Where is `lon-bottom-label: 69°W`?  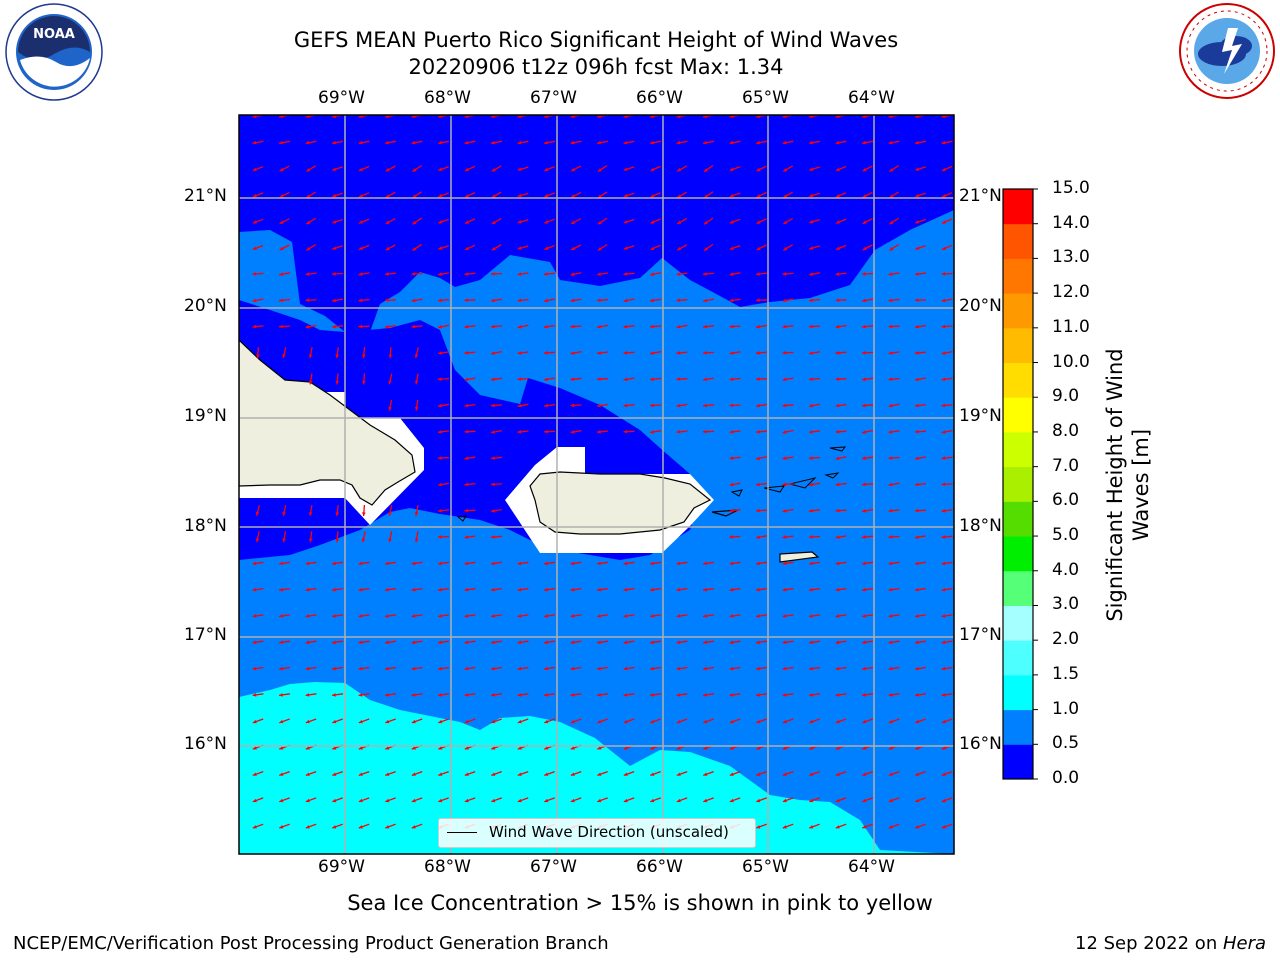 lon-bottom-label: 69°W is located at coordinates (341, 867).